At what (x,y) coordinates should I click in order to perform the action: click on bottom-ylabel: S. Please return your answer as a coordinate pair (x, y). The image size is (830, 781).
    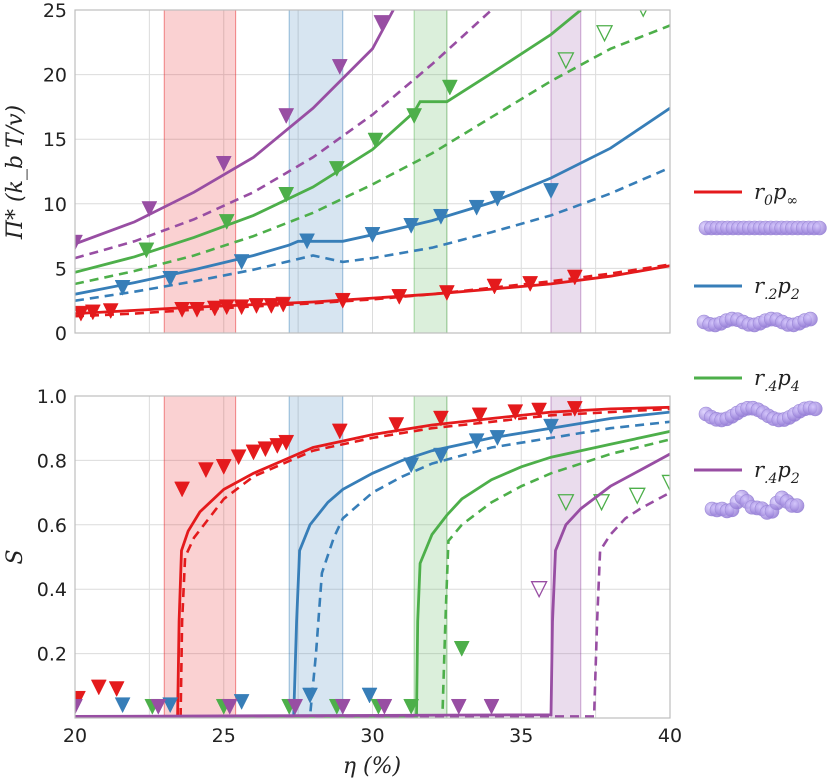
    Looking at the image, I should click on (15, 556).